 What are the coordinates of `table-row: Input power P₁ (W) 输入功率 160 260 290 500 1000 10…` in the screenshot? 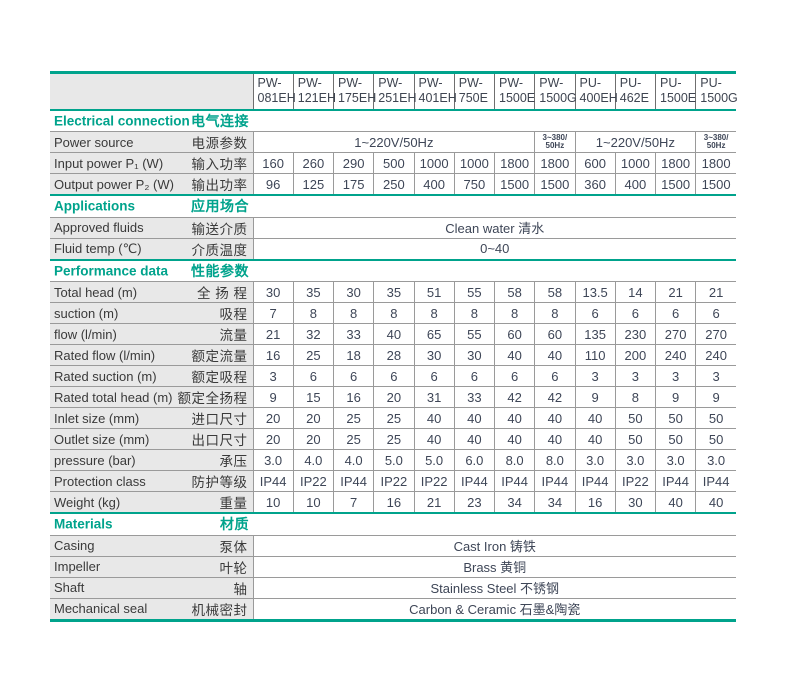 It's located at (393, 163).